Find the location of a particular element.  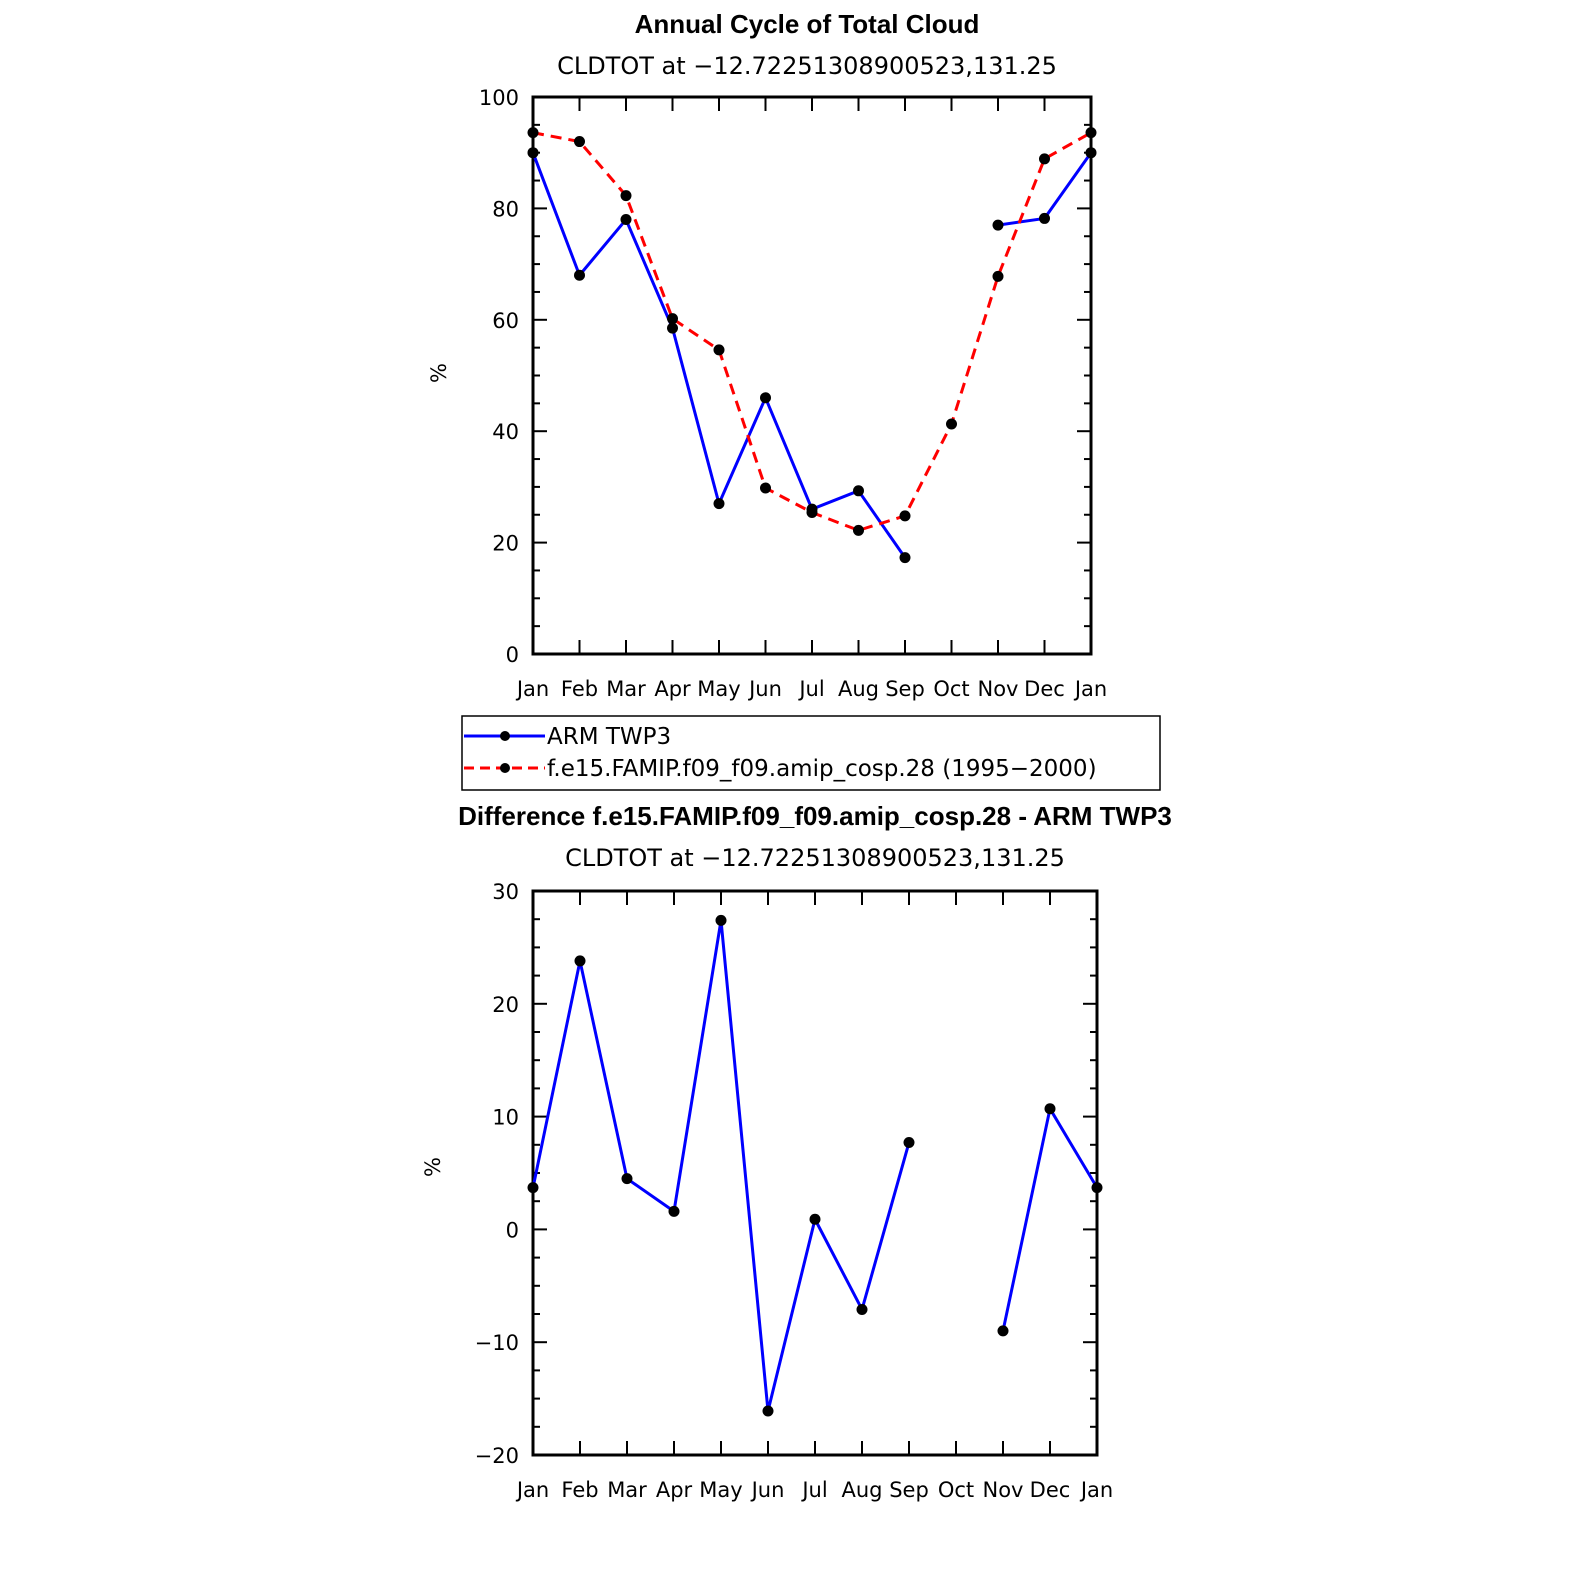

legend-marker-model is located at coordinates (505, 768).